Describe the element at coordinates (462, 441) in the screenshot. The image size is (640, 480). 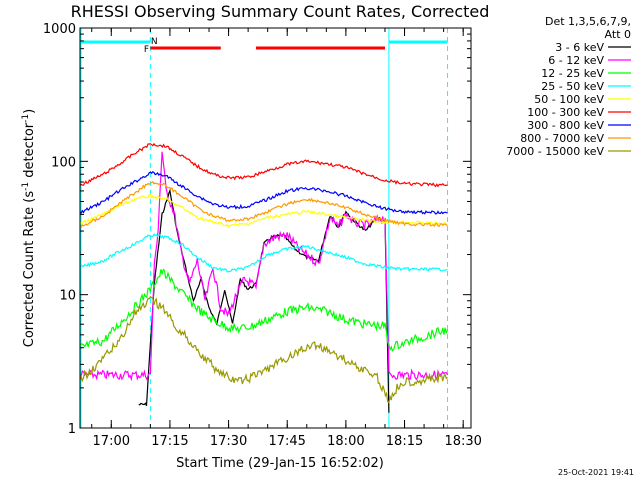
I see `x-tick-label: 18:30` at that location.